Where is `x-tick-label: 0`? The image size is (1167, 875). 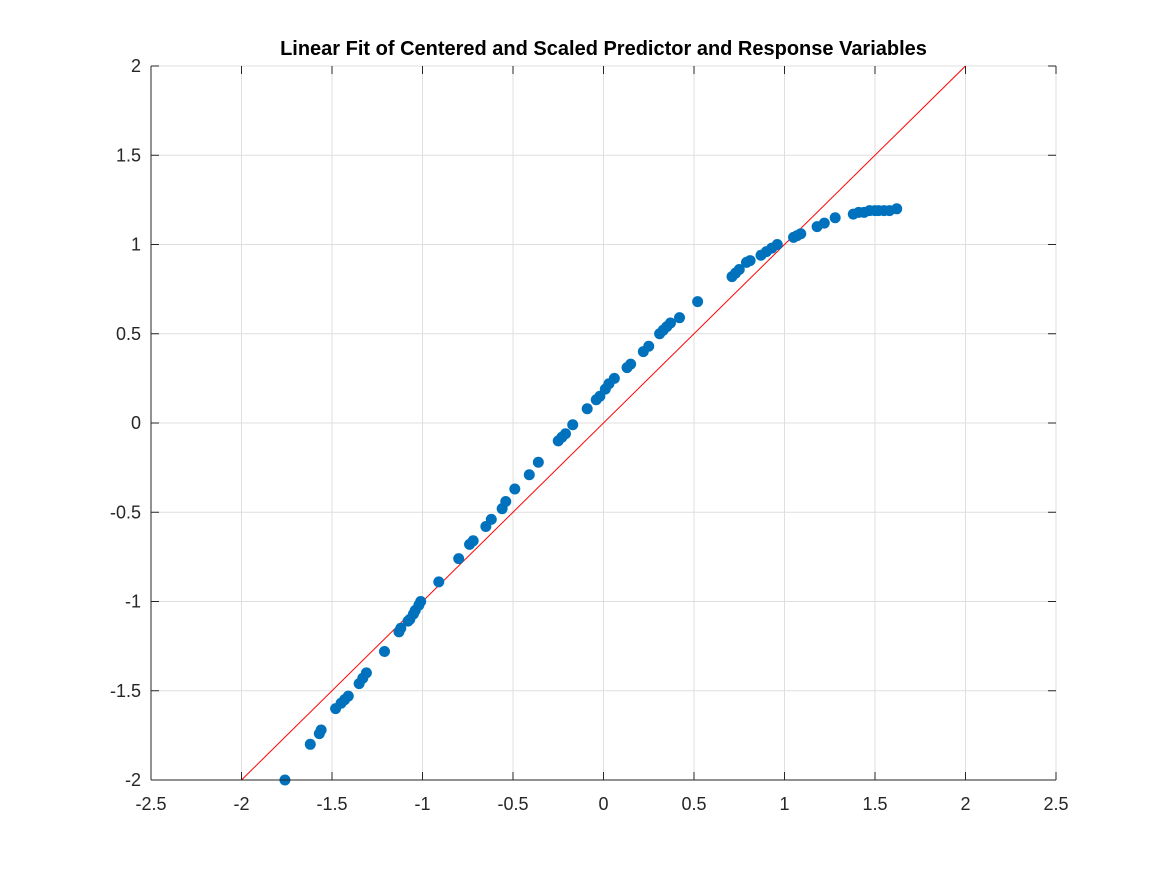
x-tick-label: 0 is located at coordinates (603, 804).